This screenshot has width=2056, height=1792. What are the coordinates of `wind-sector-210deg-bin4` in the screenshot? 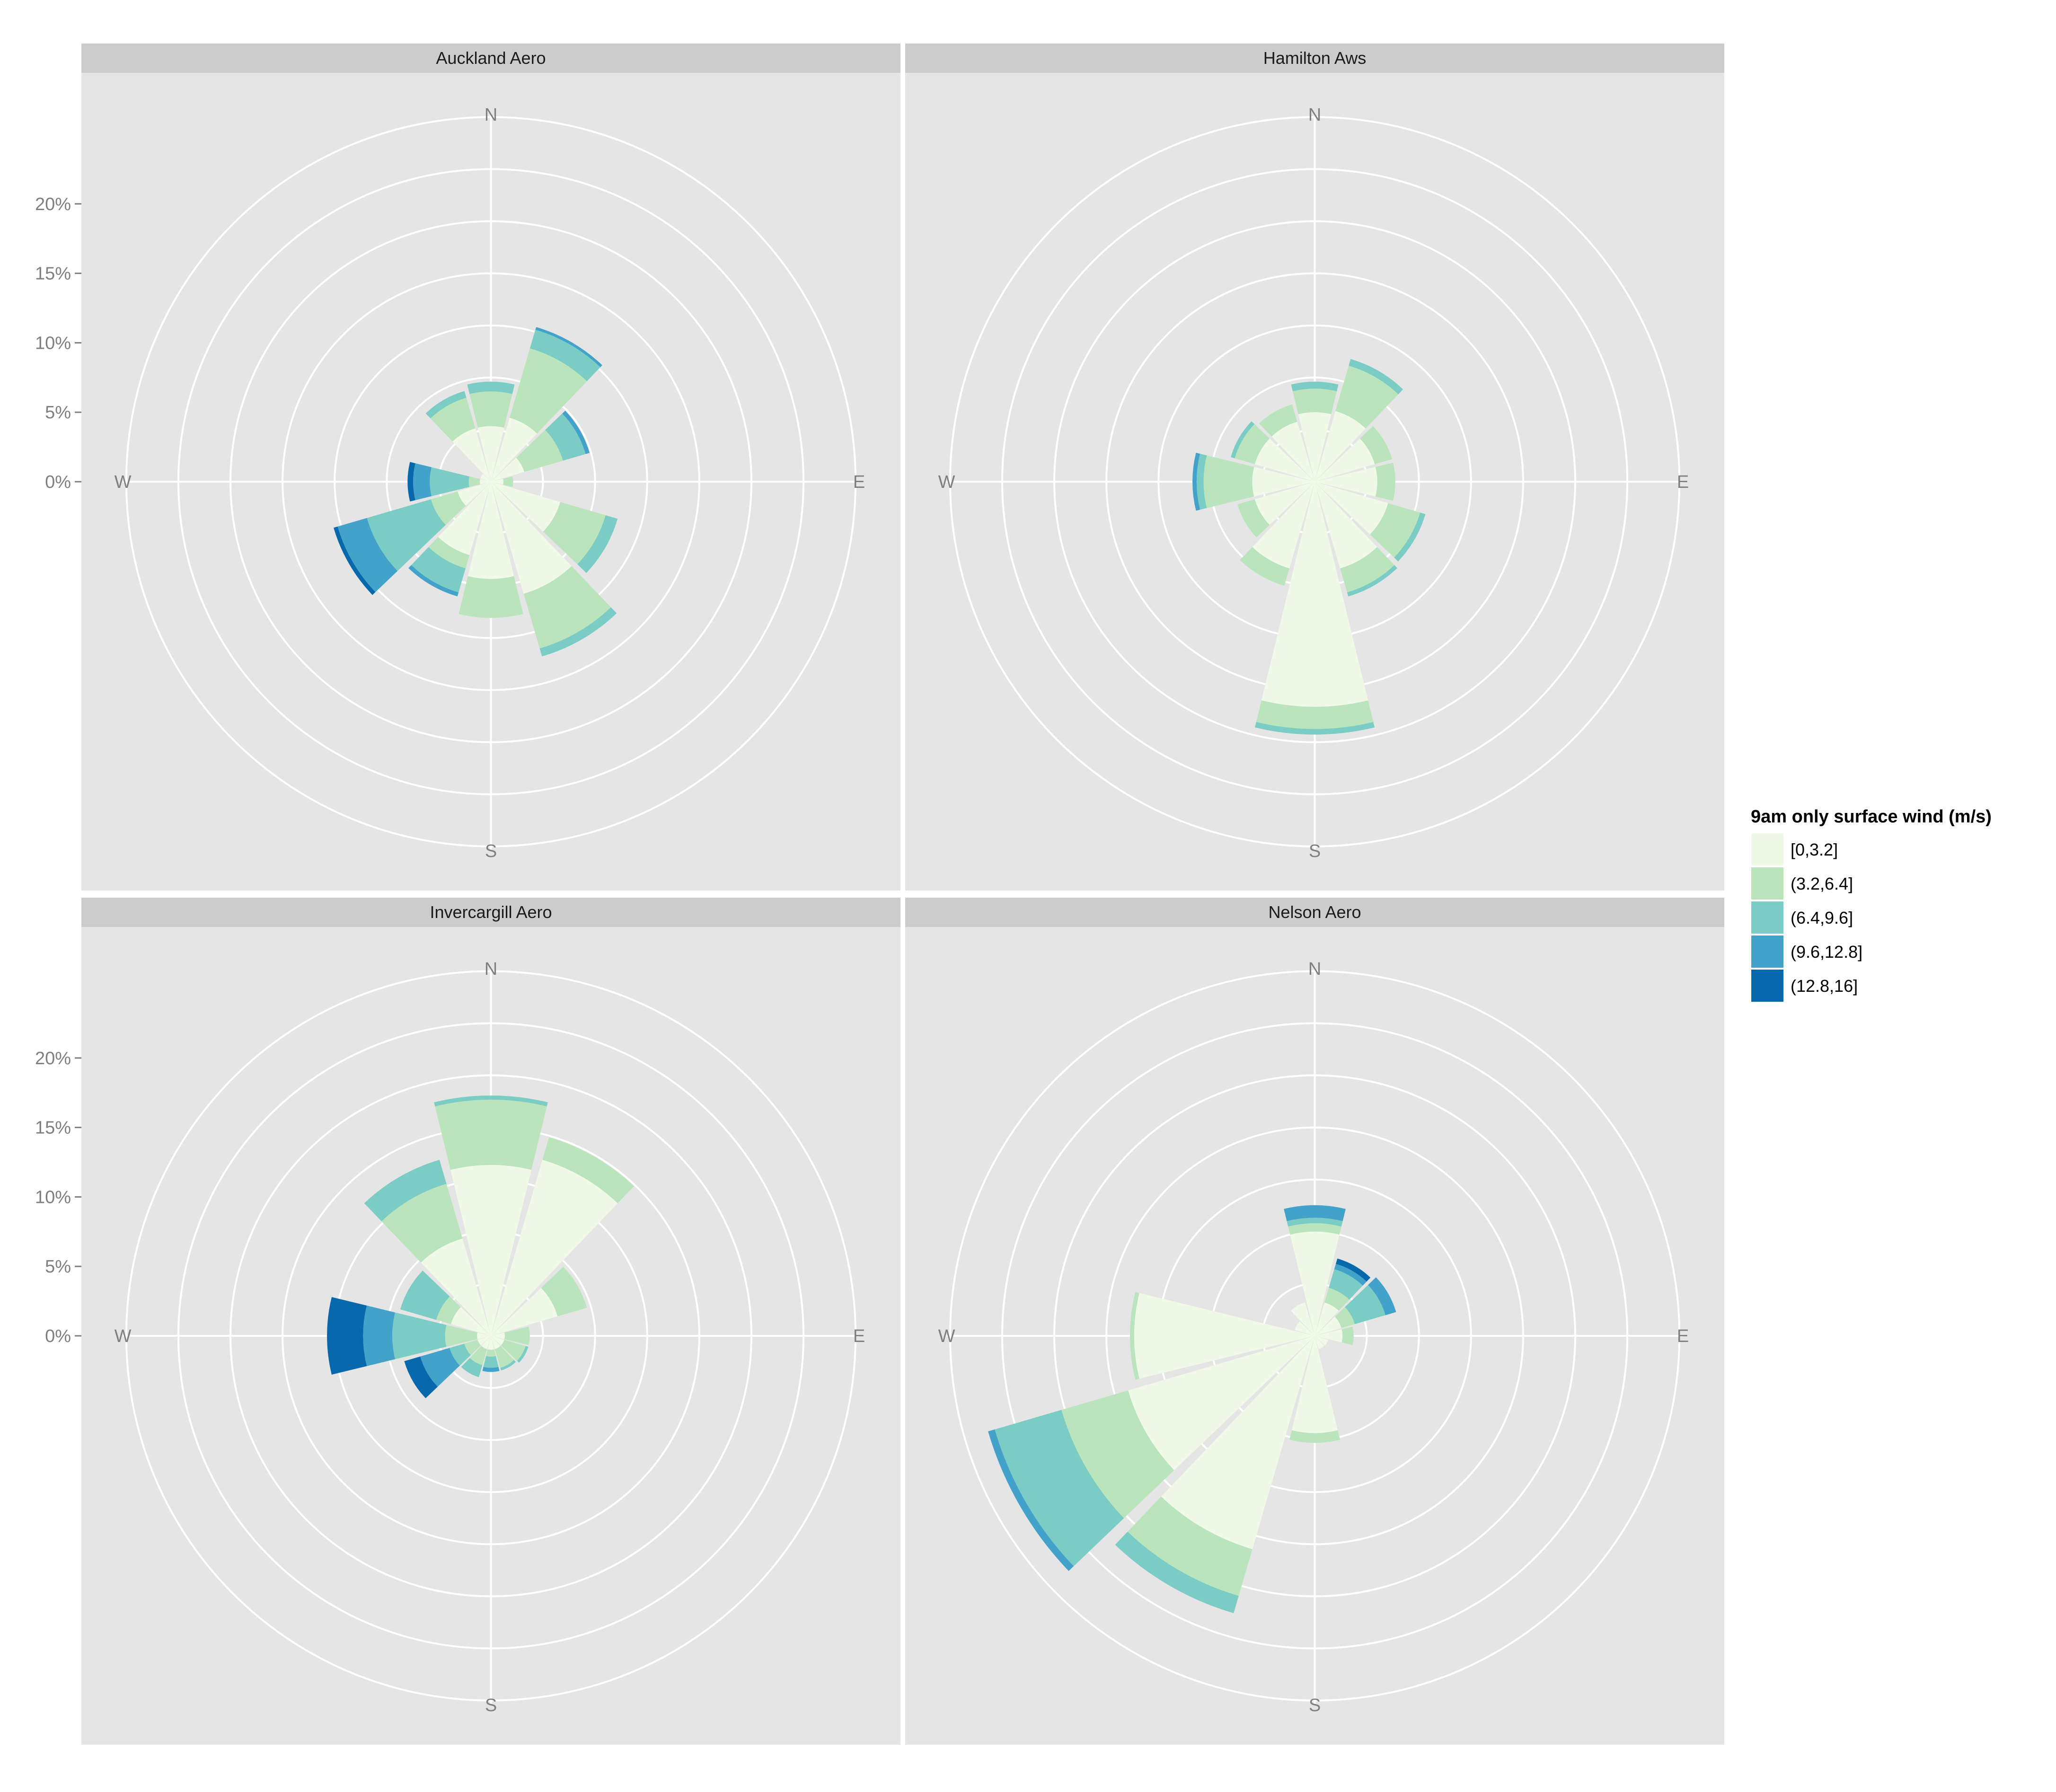 It's located at (434, 581).